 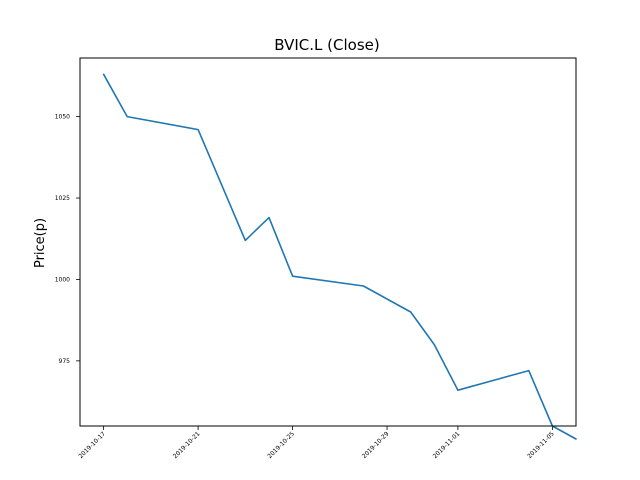 What do you see at coordinates (62, 279) in the screenshot?
I see `y-tick-label: 1000` at bounding box center [62, 279].